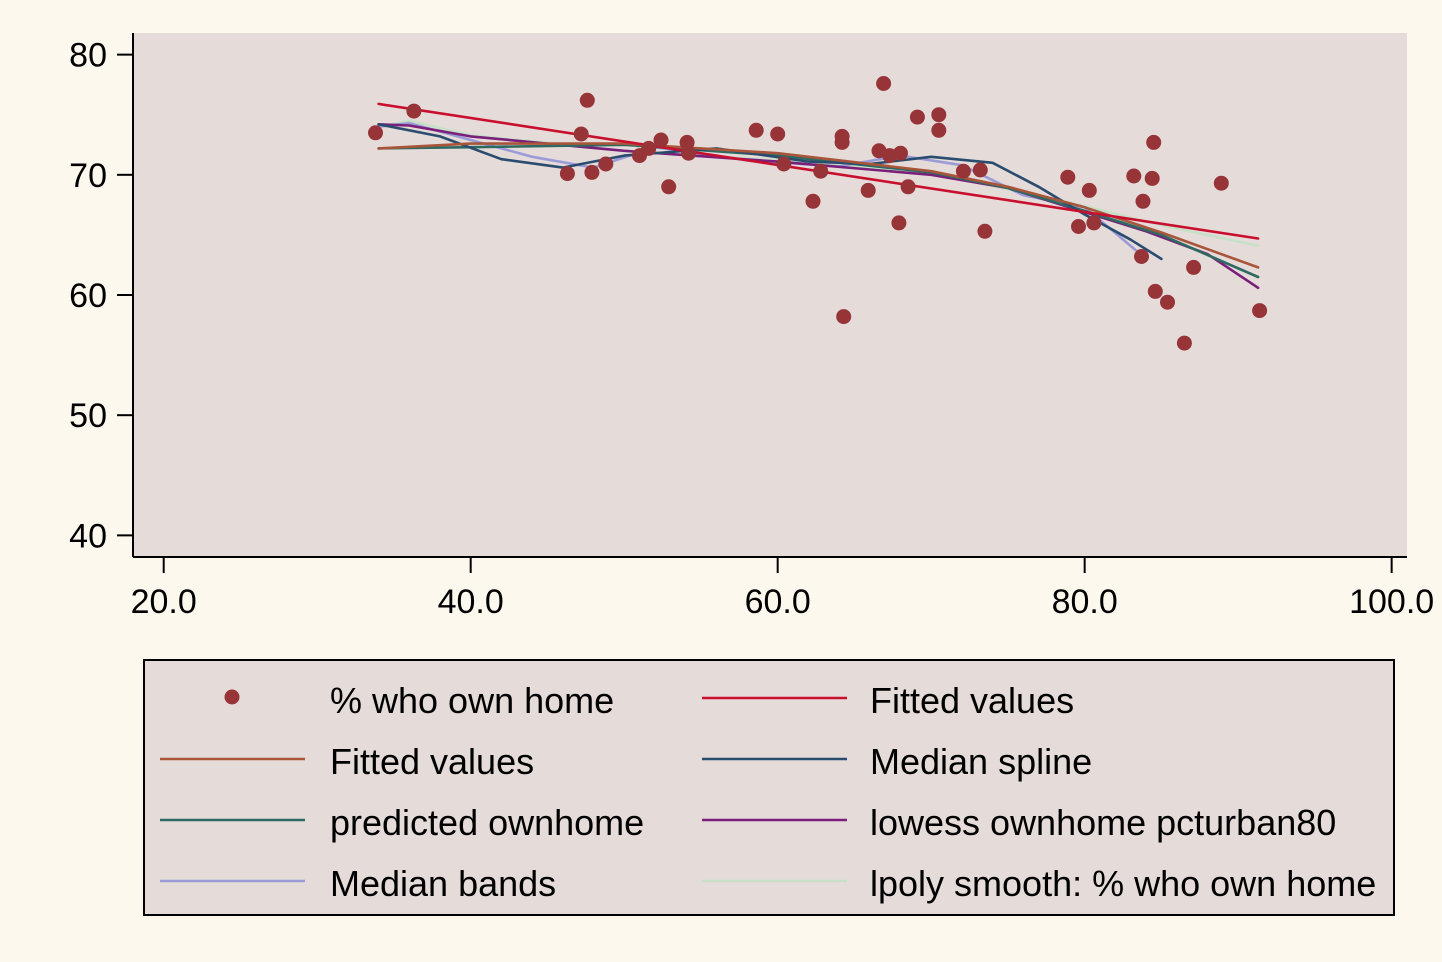 The image size is (1442, 962). Describe the element at coordinates (164, 602) in the screenshot. I see `x-tick-label: 20.0` at that location.